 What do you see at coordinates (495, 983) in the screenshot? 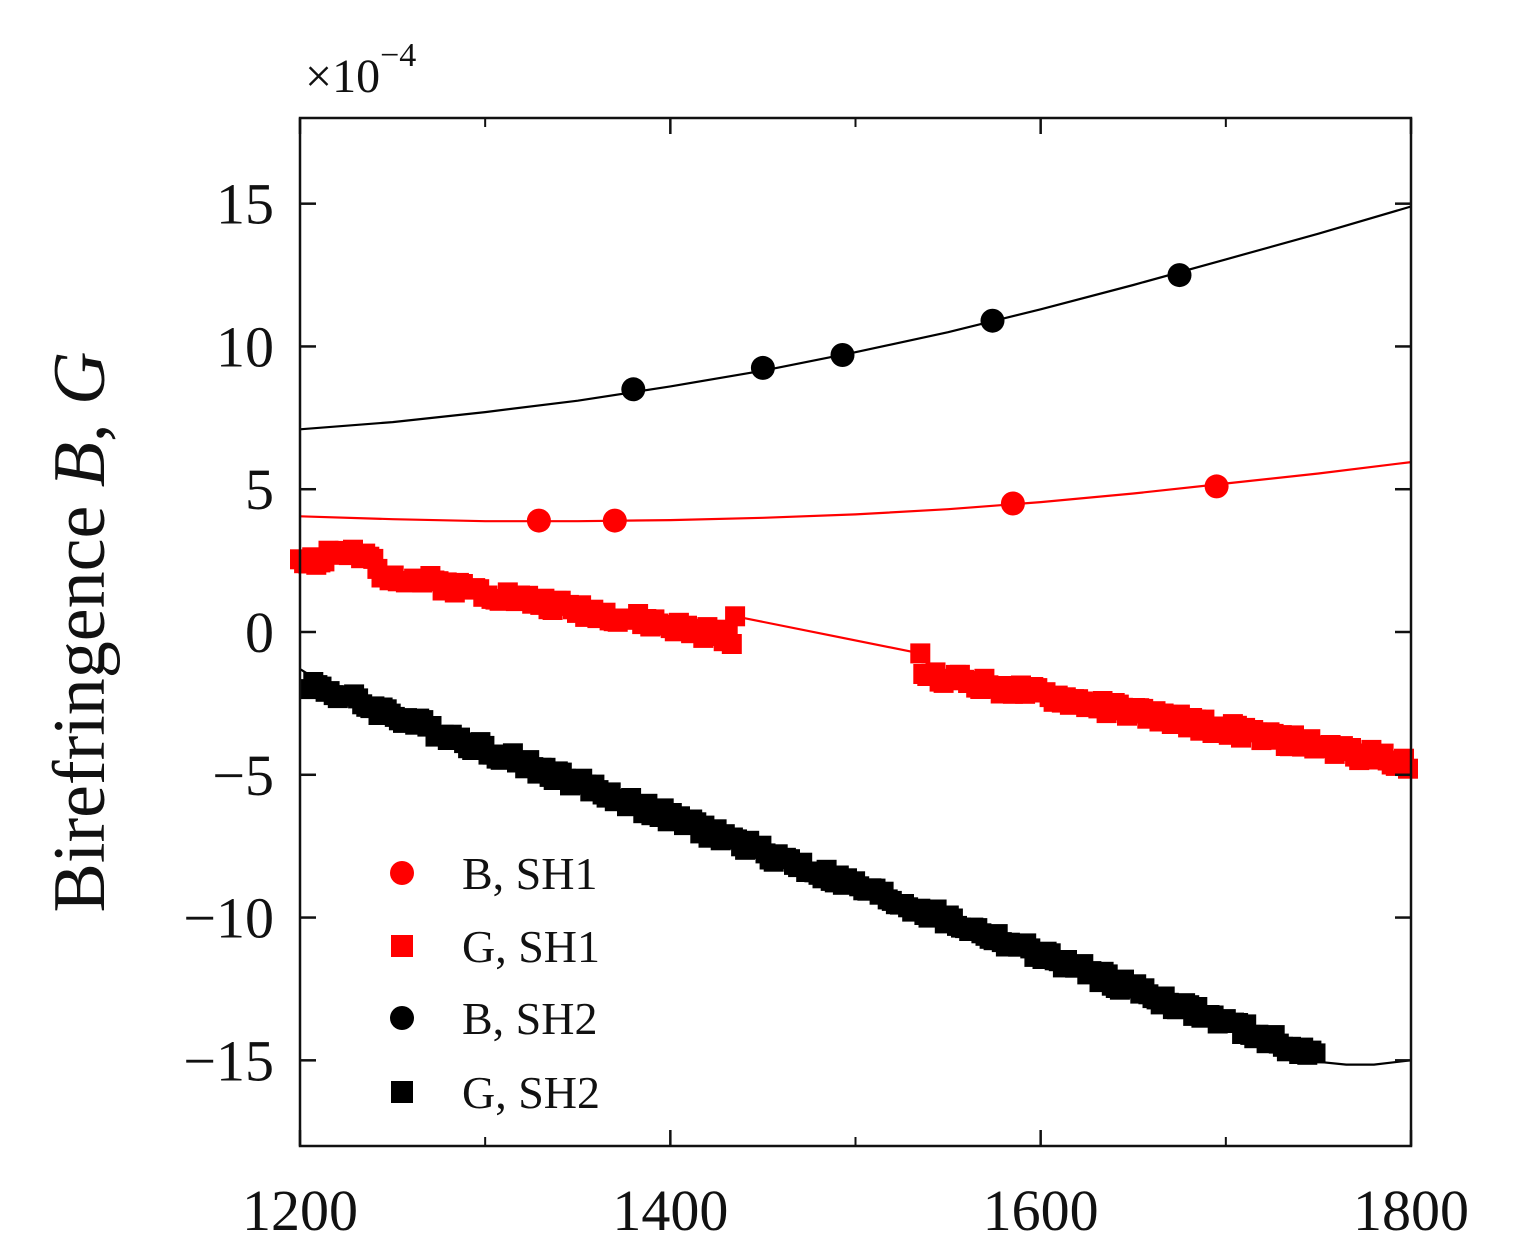
I see `legend: B, SH1 G, SH1 B, SH2 G, SH2` at bounding box center [495, 983].